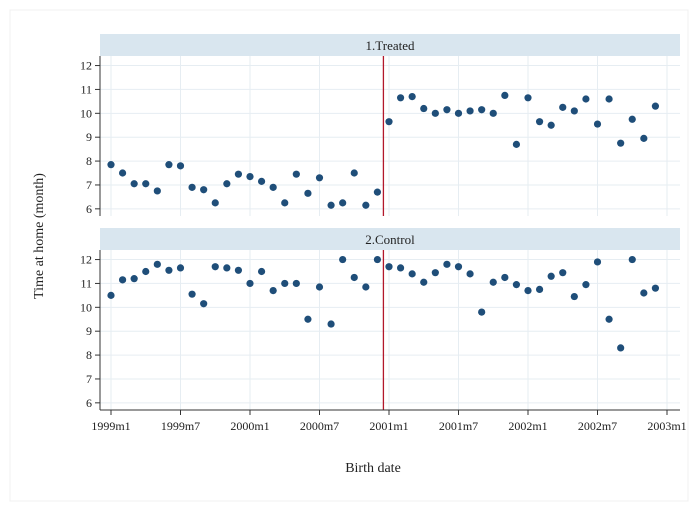 The width and height of the screenshot is (698, 511). Describe the element at coordinates (527, 426) in the screenshot. I see `x-tick-label: 2002m1` at that location.